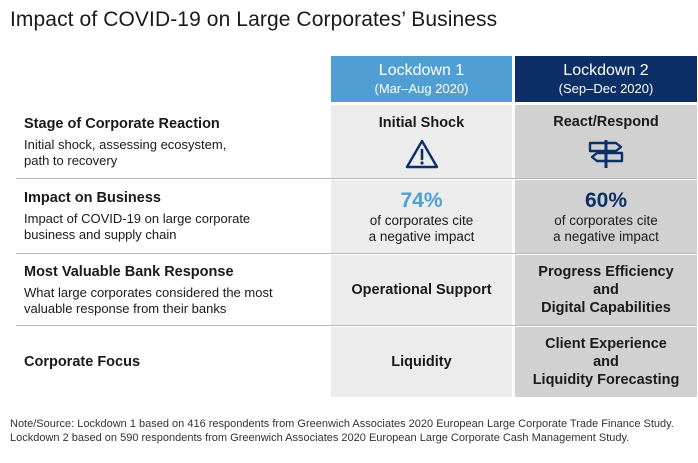 This screenshot has height=463, width=698. I want to click on focus-value-lockdown-1: Liquidity, so click(421, 362).